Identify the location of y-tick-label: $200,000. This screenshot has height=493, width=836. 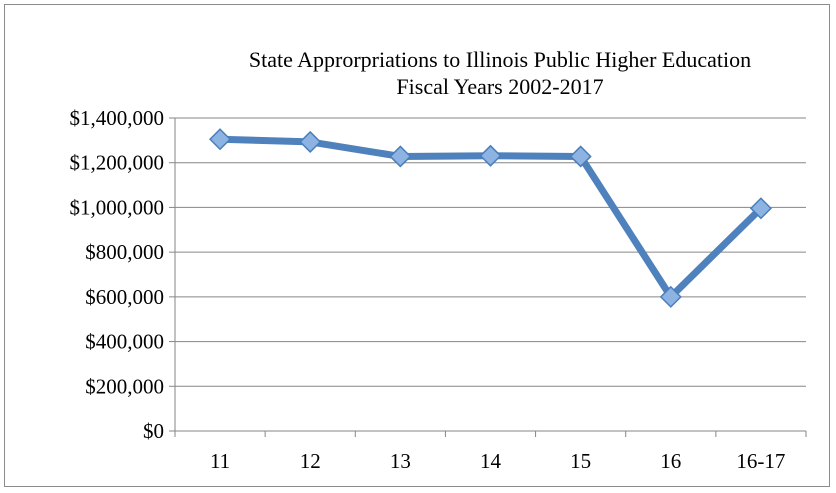
(124, 386).